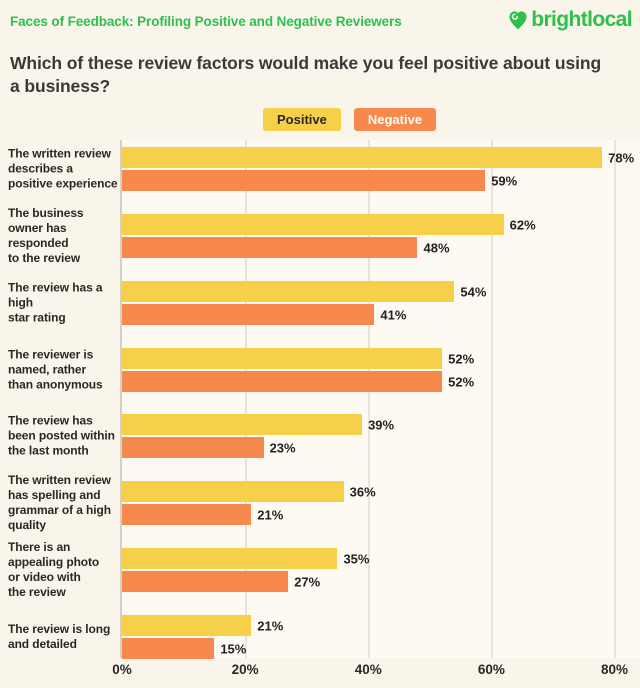 This screenshot has height=688, width=640. I want to click on x-tick-label: 40%, so click(368, 669).